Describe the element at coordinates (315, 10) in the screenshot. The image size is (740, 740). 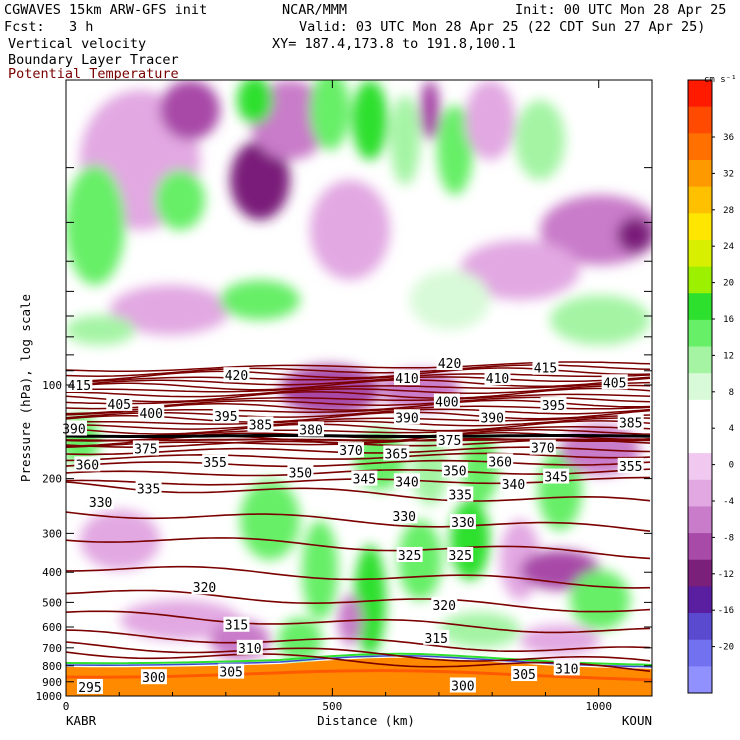
I see `org-label: NCAR/MMM` at that location.